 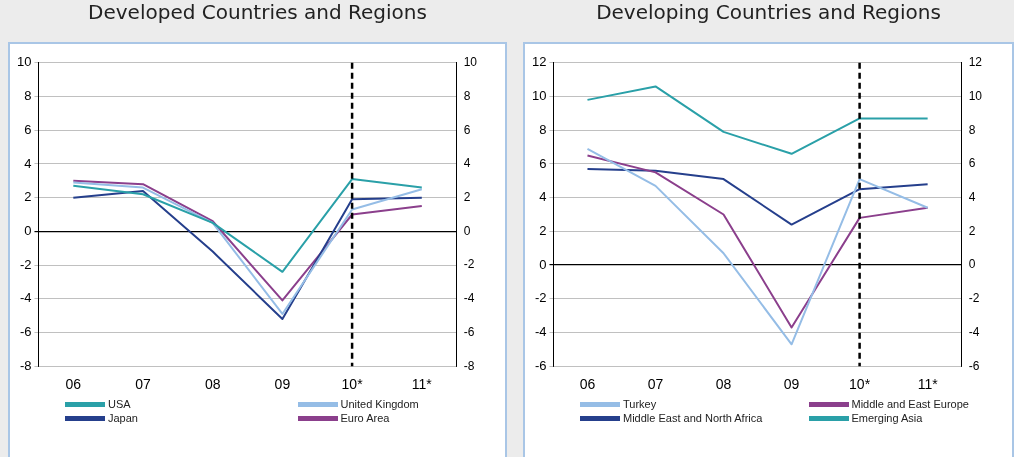 What do you see at coordinates (693, 418) in the screenshot?
I see `legend-label: Middle East and North Africa` at bounding box center [693, 418].